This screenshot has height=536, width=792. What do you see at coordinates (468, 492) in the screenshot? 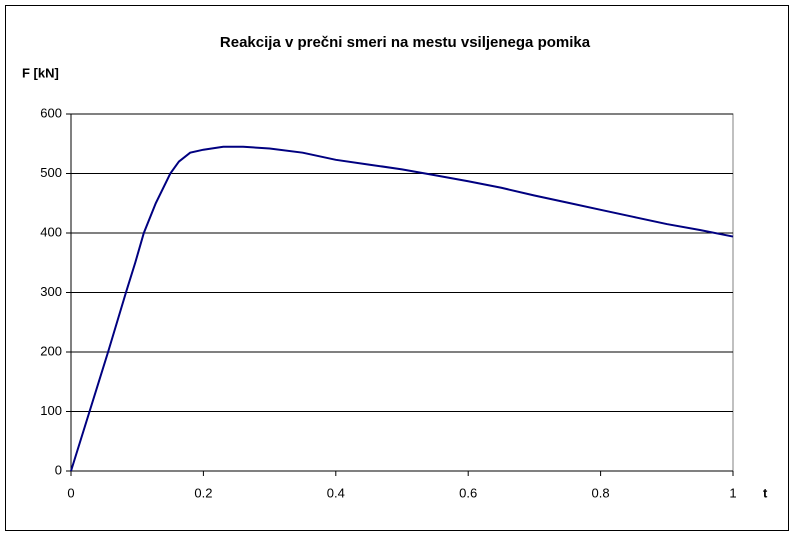
I see `x-tick-label: 0.6` at bounding box center [468, 492].